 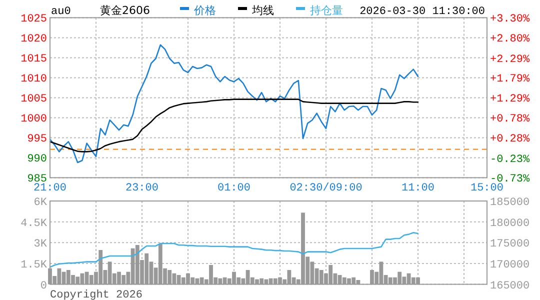 What do you see at coordinates (33, 20) in the screenshot?
I see `y-tick-label: 1025` at bounding box center [33, 20].